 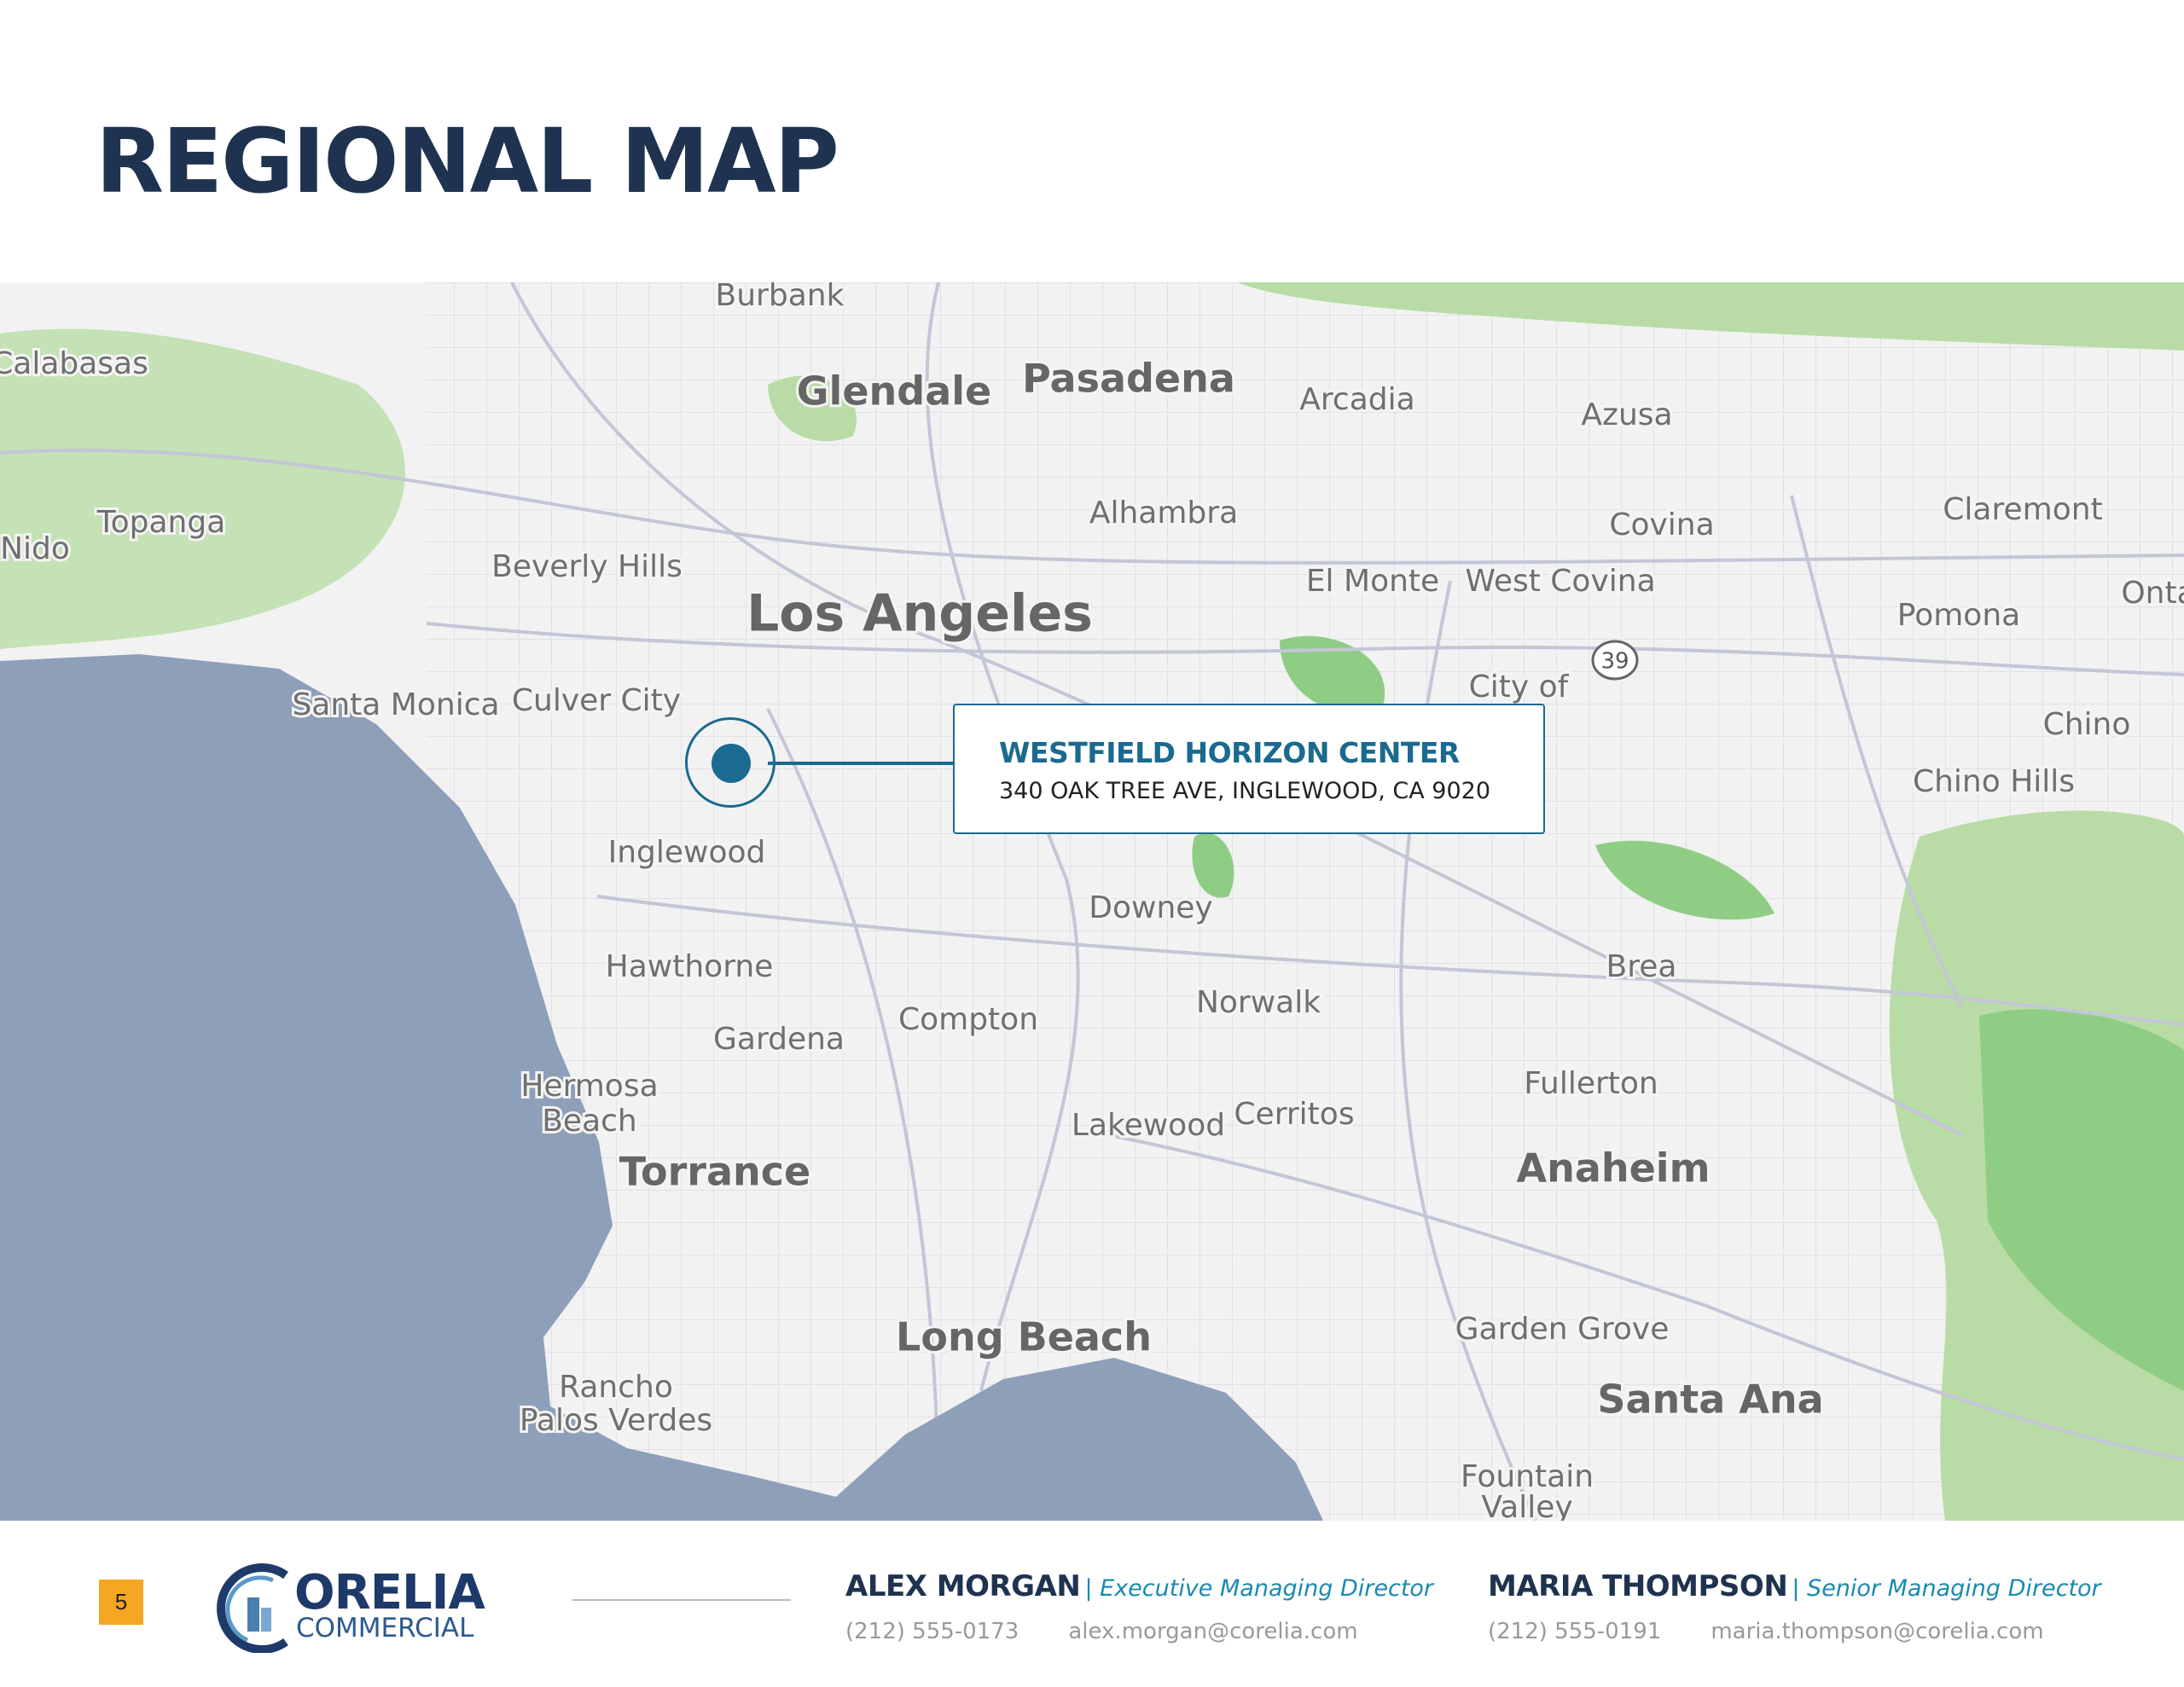 What do you see at coordinates (1661, 524) in the screenshot?
I see `city-label: Covina` at bounding box center [1661, 524].